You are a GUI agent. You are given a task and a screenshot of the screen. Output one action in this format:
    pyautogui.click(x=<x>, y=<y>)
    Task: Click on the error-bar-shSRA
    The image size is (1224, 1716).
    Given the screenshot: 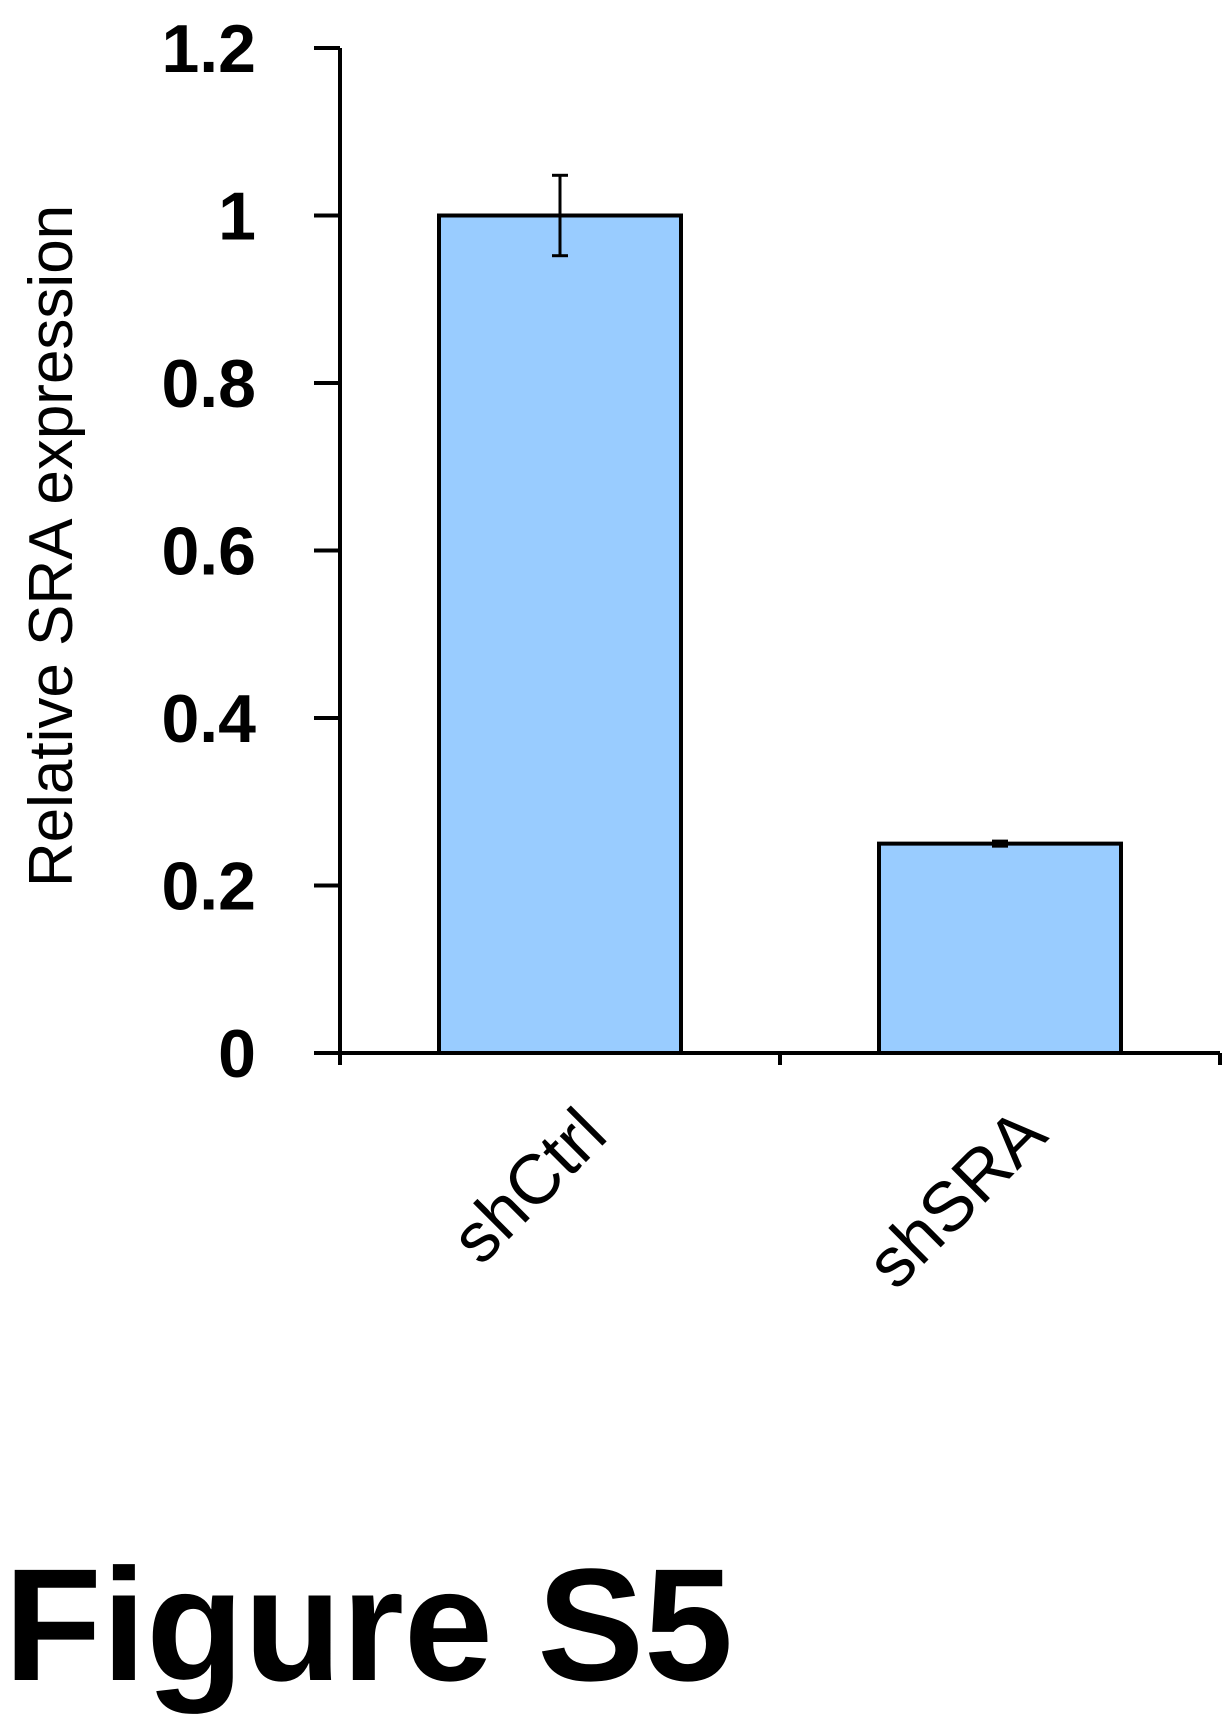 What is the action you would take?
    pyautogui.click(x=1000, y=843)
    